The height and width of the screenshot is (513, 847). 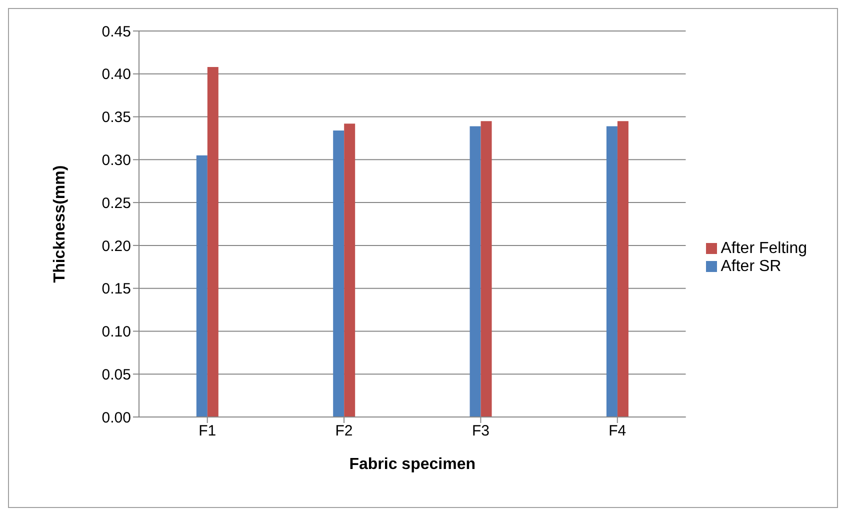 I want to click on y-tick-label: 0.00, so click(x=116, y=417).